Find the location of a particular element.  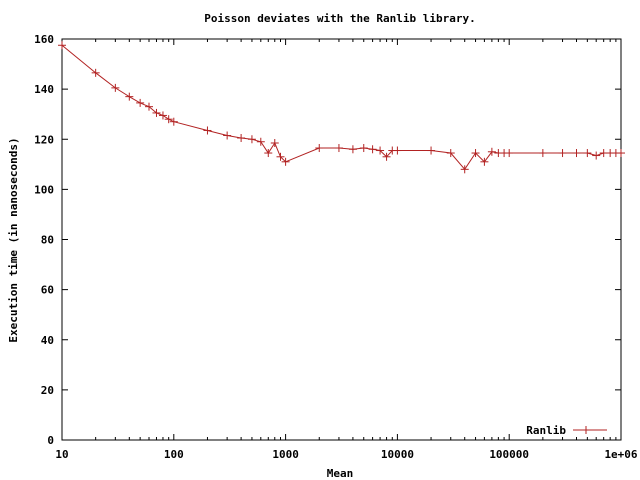

x-axis-label: Mean is located at coordinates (340, 473).